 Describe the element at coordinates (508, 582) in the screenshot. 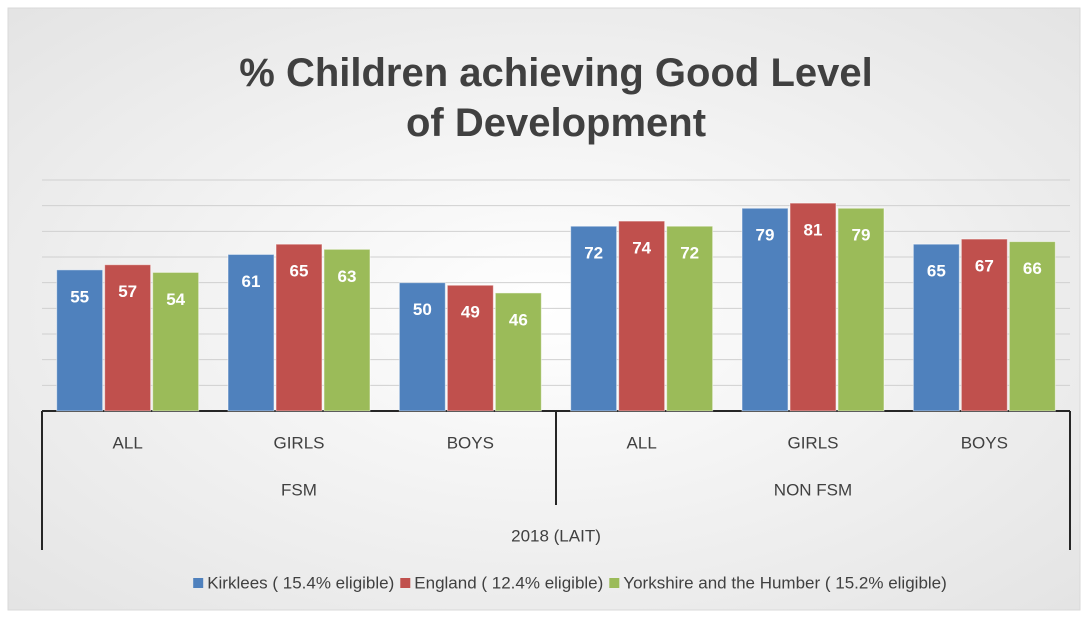

I see `legend-label: England ( 12.4% eligible)` at that location.